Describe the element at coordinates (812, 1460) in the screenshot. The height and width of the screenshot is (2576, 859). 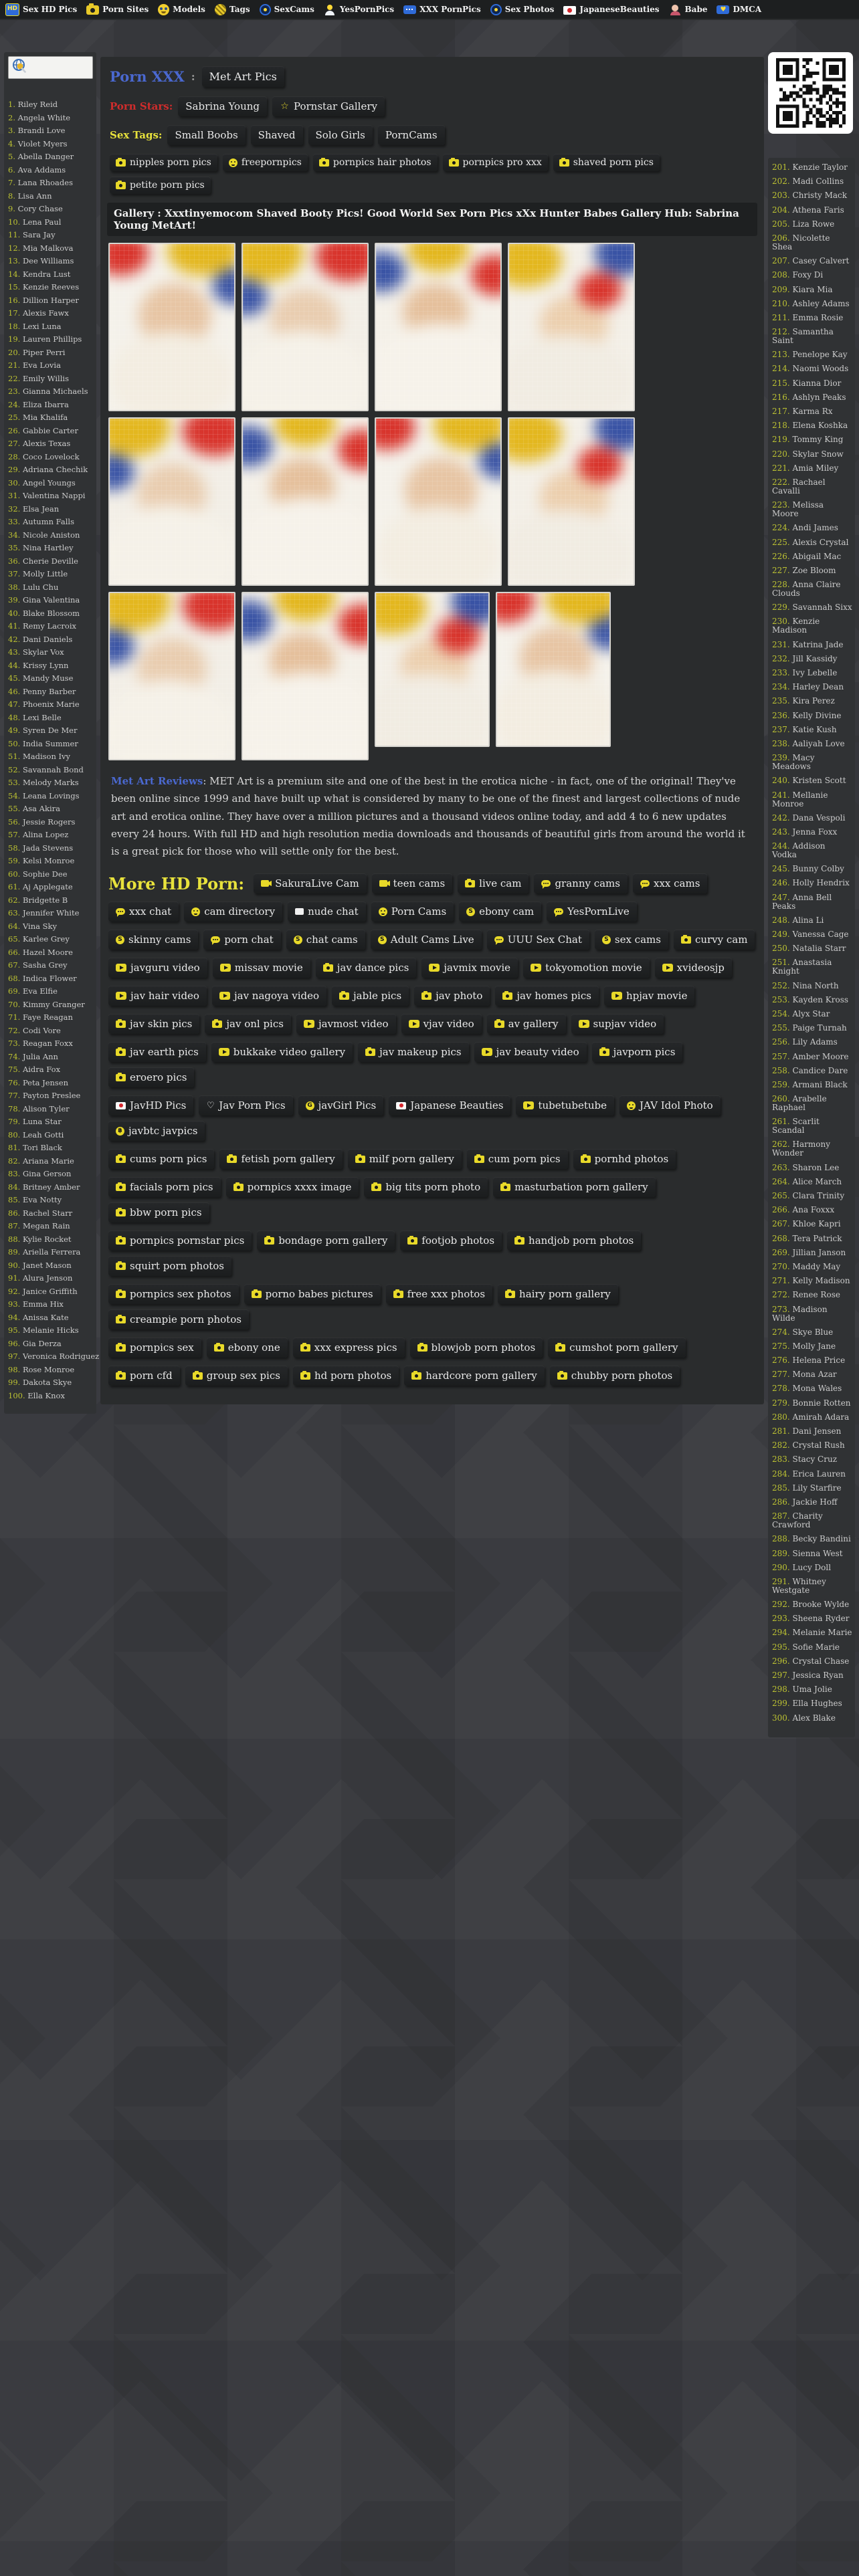
I see `model-link: 283. Stacy Cruz` at that location.